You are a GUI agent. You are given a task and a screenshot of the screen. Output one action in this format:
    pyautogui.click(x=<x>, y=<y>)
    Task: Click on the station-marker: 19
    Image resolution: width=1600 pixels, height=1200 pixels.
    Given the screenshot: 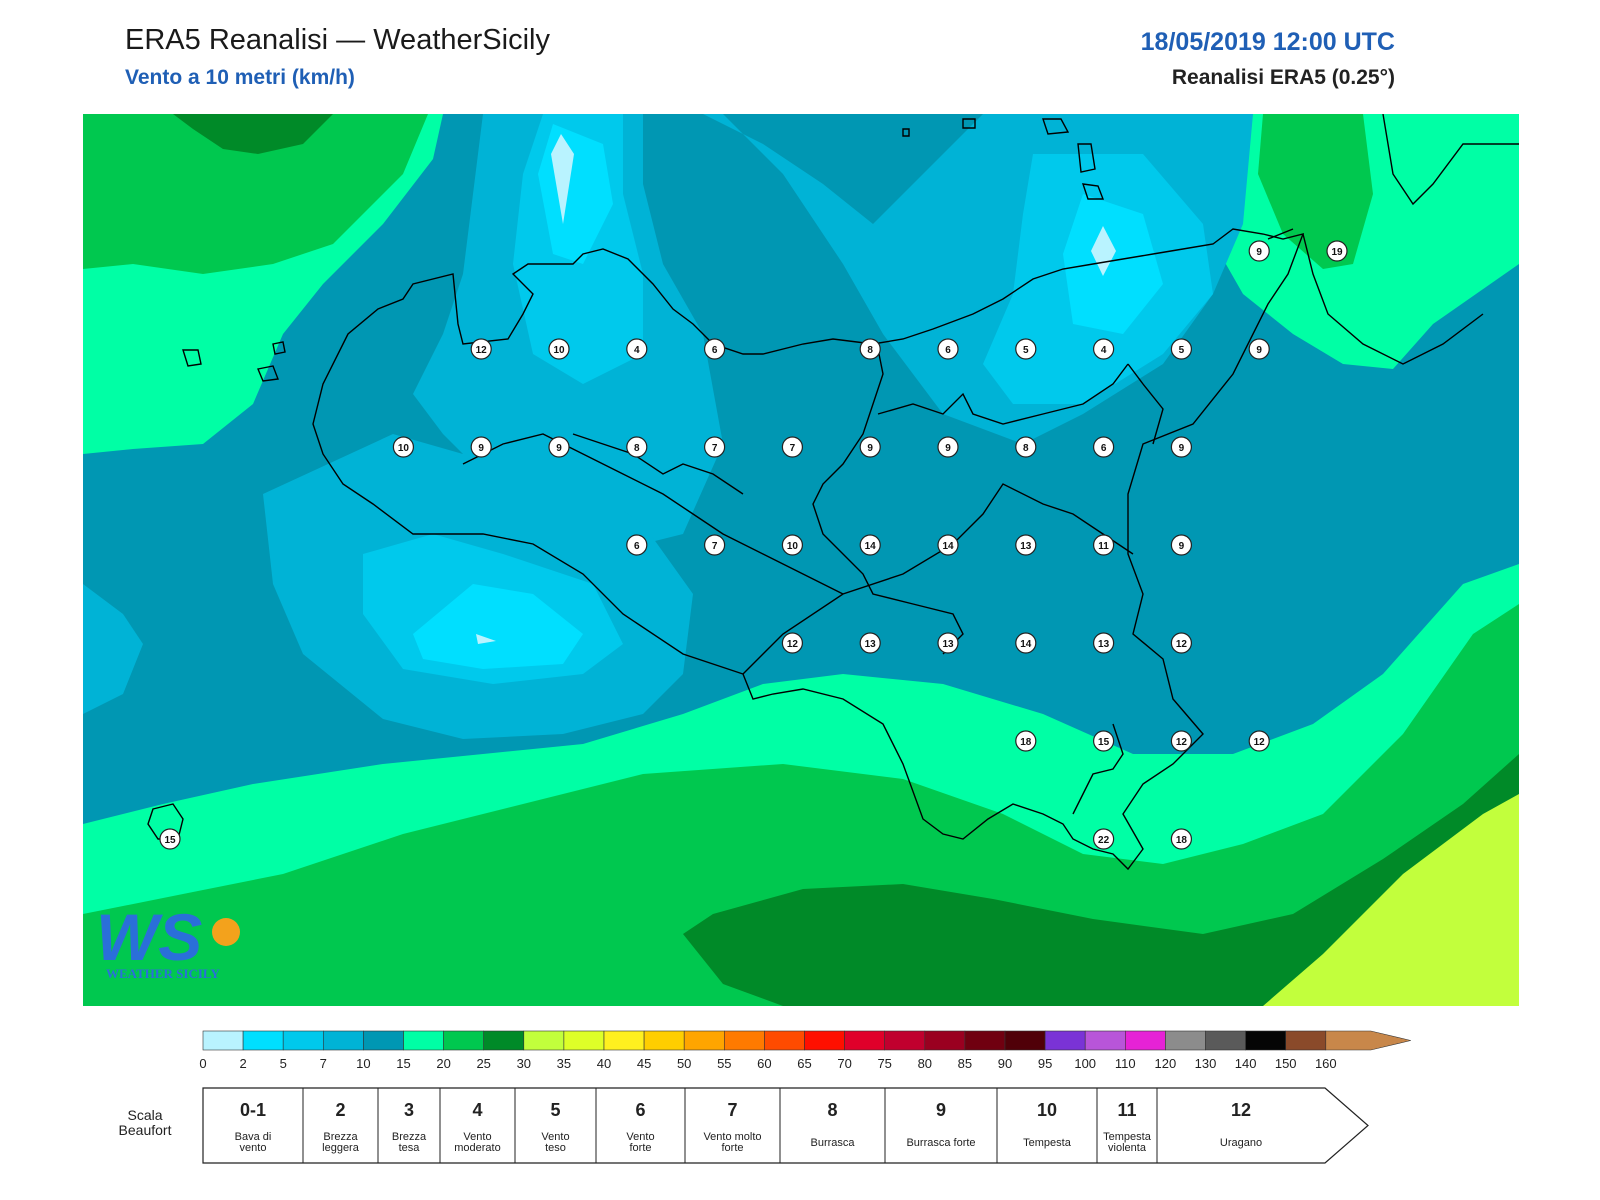 What is the action you would take?
    pyautogui.click(x=1337, y=251)
    